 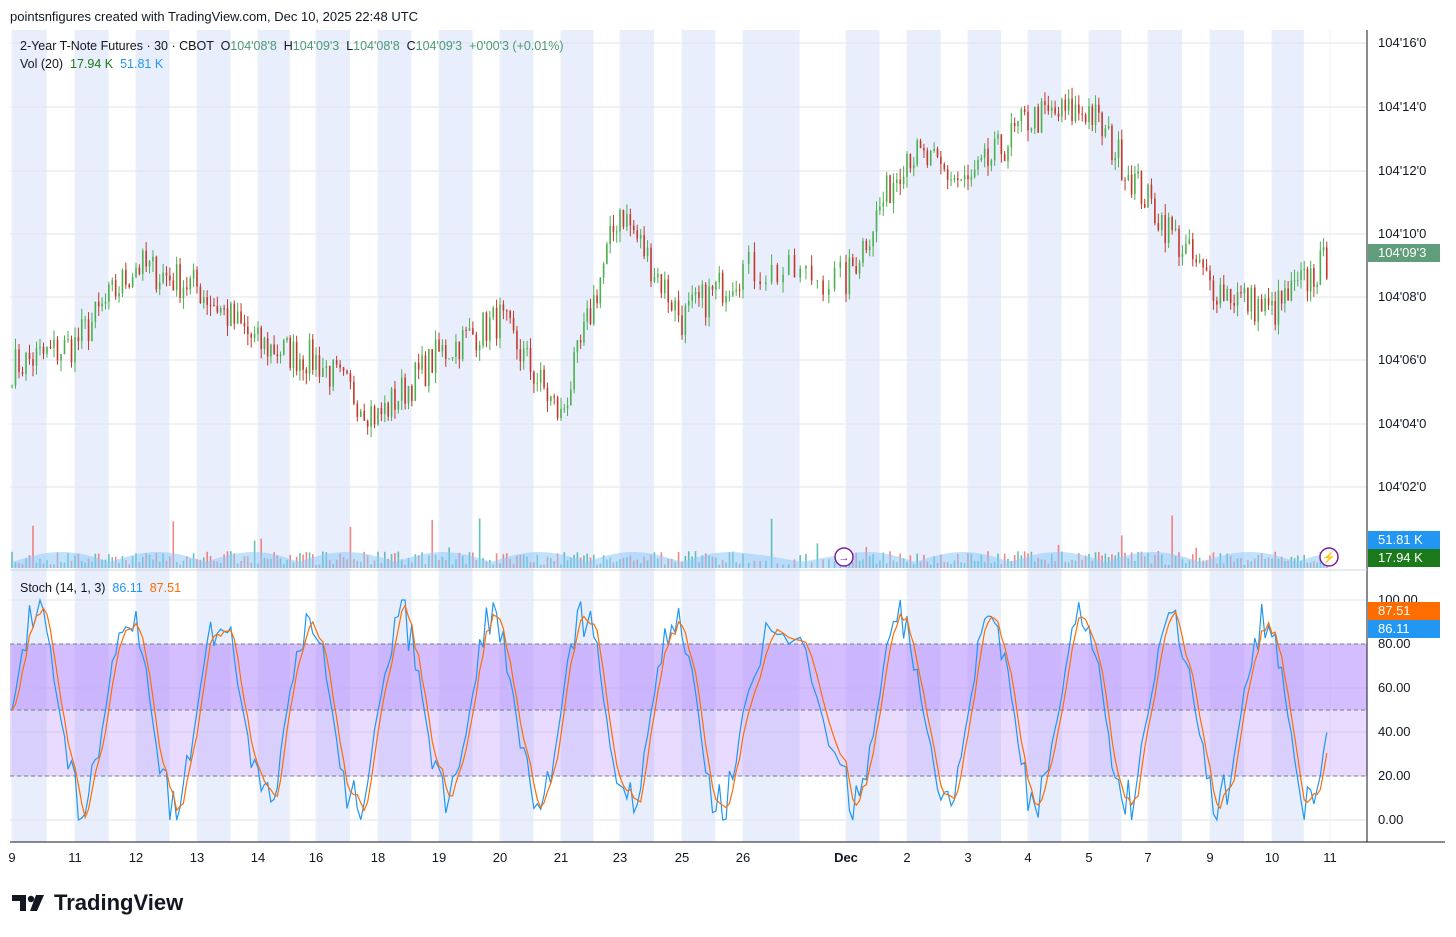 What do you see at coordinates (1147, 857) in the screenshot?
I see `time-tick-label: 7` at bounding box center [1147, 857].